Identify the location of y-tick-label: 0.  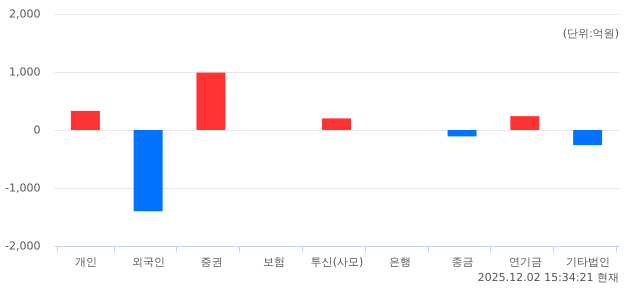
(37, 130).